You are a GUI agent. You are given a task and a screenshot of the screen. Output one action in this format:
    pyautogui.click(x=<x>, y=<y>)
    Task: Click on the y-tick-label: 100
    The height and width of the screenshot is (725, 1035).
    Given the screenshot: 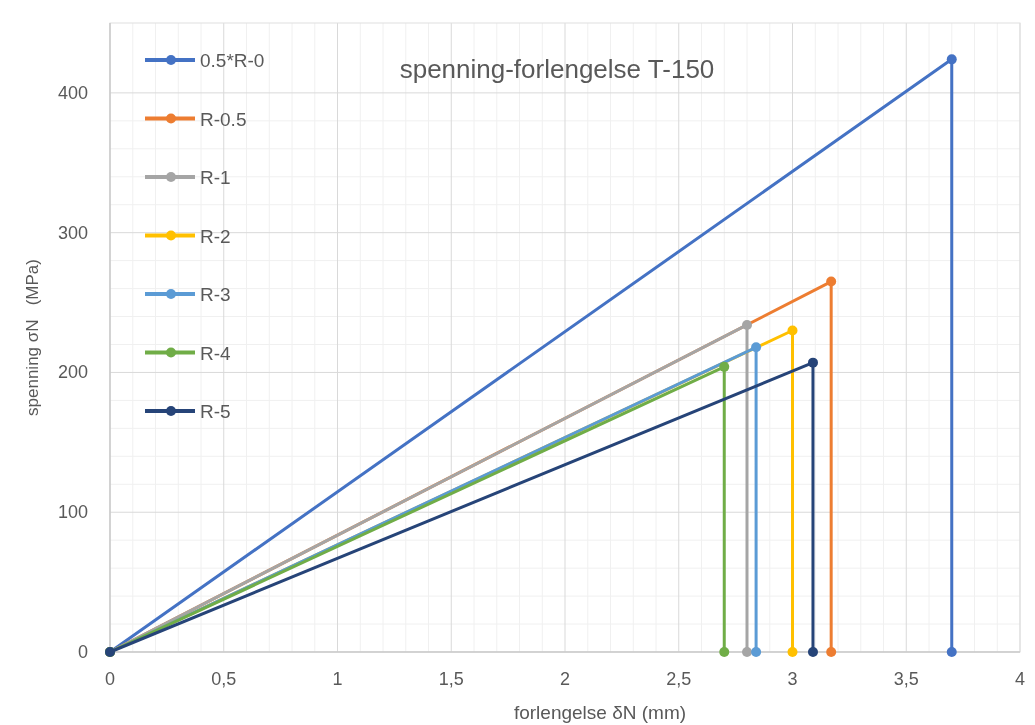 What is the action you would take?
    pyautogui.click(x=72, y=512)
    